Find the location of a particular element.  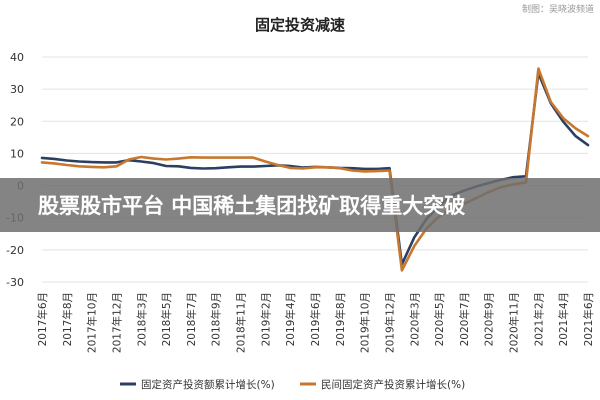

x-tick-label: 2017年12月 is located at coordinates (116, 322).